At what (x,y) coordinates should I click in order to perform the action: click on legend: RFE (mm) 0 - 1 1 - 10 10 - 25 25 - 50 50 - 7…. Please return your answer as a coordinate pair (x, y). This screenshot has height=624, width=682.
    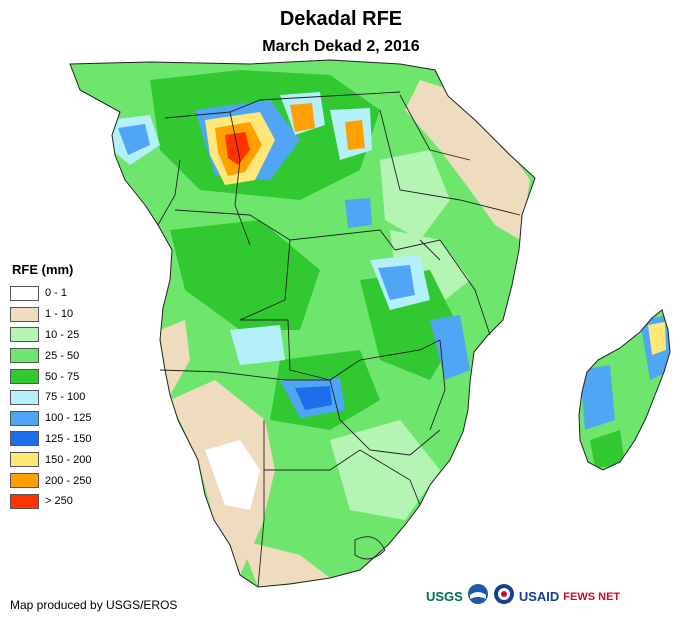
    Looking at the image, I should click on (50, 387).